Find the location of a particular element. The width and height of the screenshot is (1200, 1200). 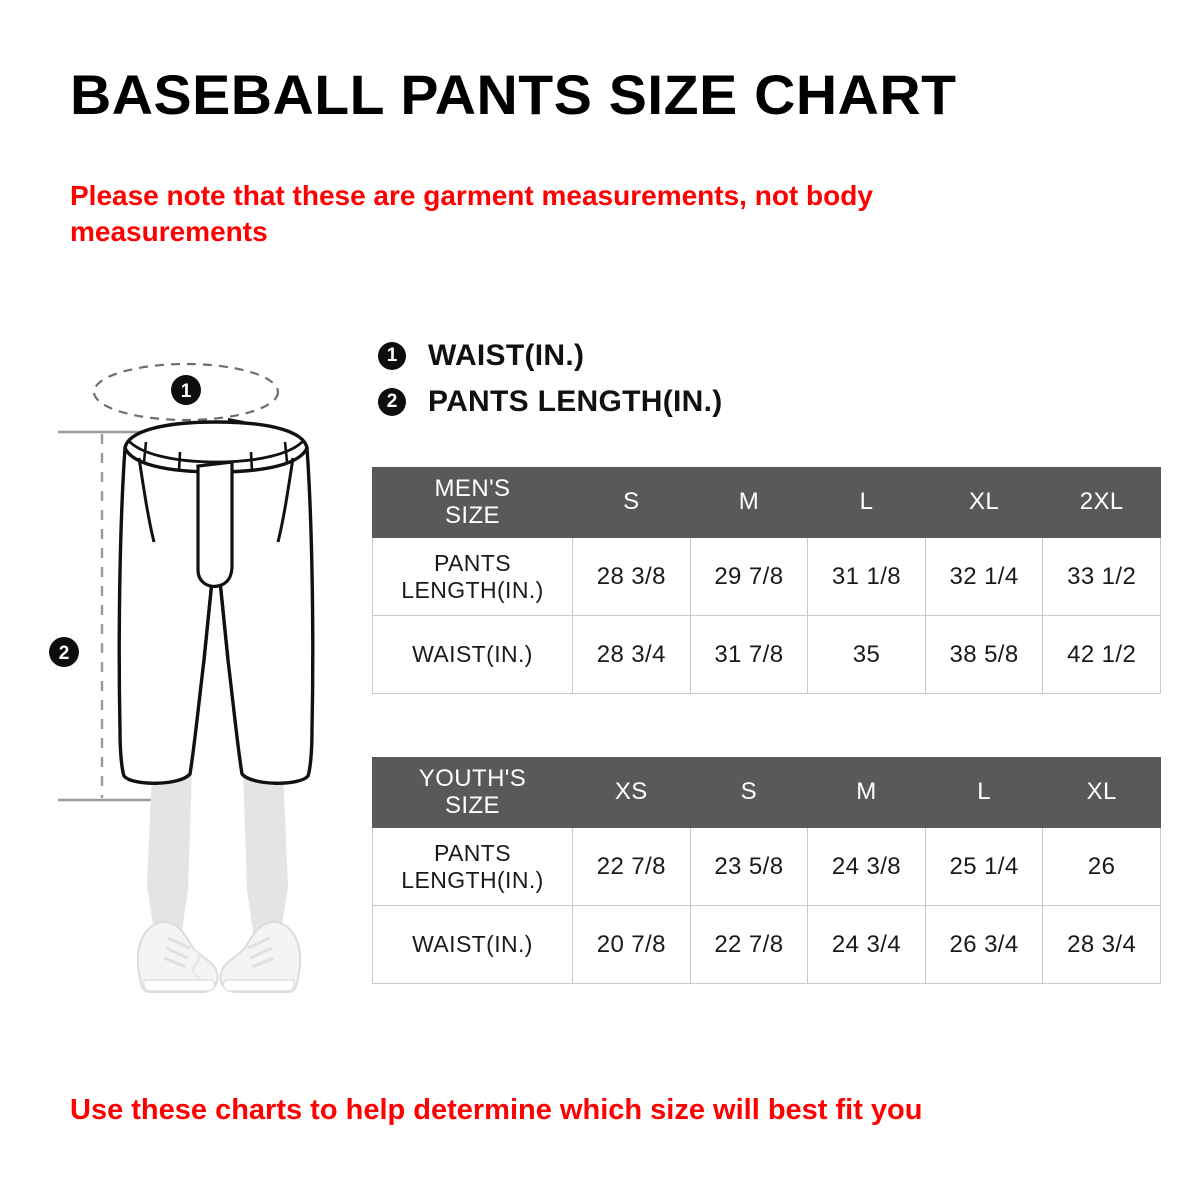

pocket-seams is located at coordinates (216, 500).